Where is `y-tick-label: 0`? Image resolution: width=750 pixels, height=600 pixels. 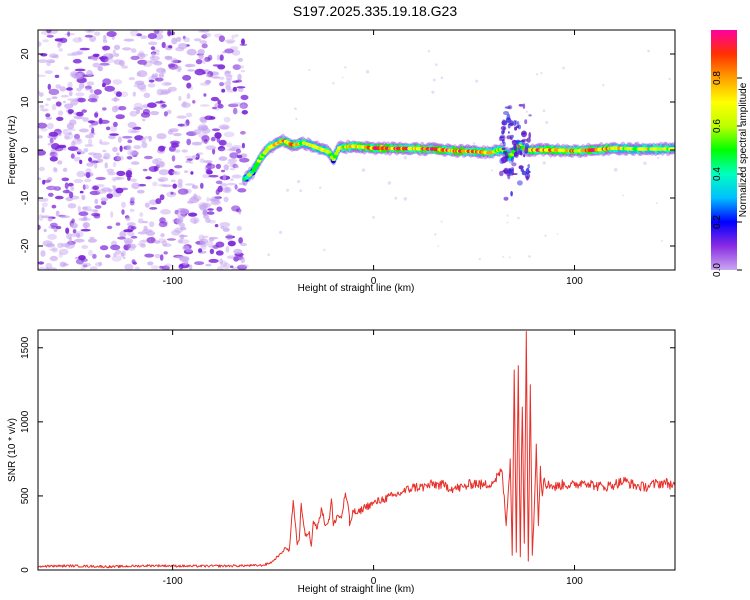
y-tick-label: 0 is located at coordinates (25, 150).